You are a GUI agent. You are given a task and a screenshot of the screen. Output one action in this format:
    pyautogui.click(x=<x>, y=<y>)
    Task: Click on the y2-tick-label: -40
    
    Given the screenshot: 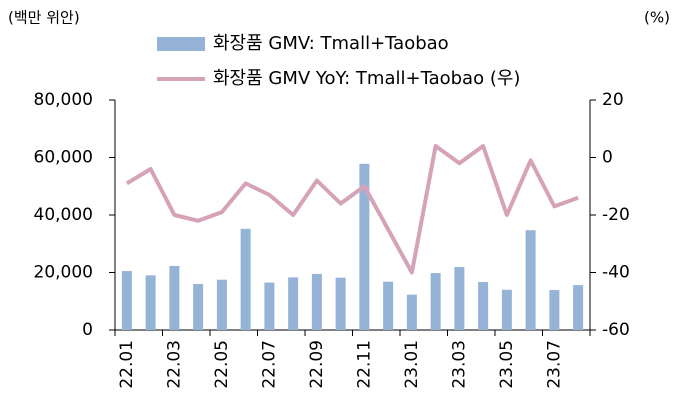 What is the action you would take?
    pyautogui.click(x=616, y=273)
    